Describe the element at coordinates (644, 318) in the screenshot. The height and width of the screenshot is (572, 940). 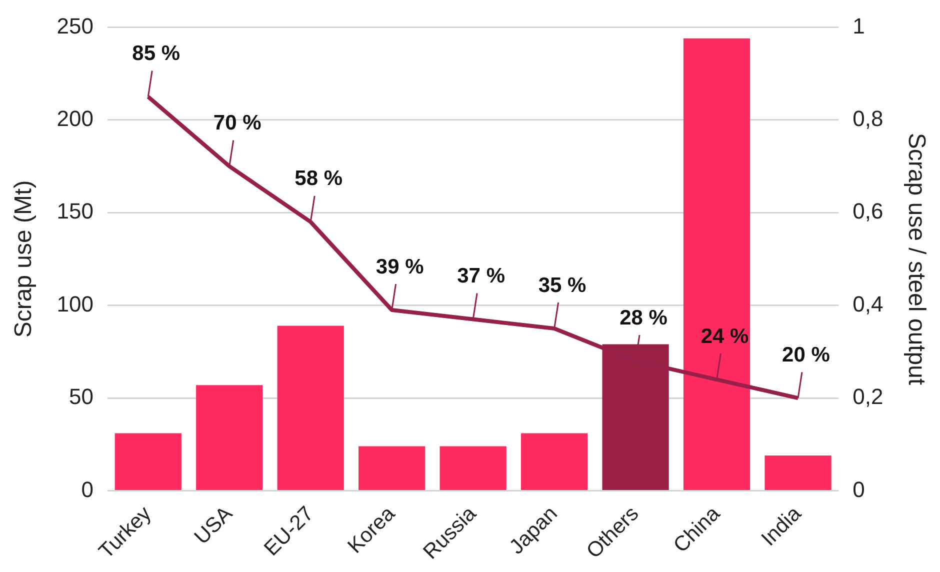
I see `data-label: 28 %` at that location.